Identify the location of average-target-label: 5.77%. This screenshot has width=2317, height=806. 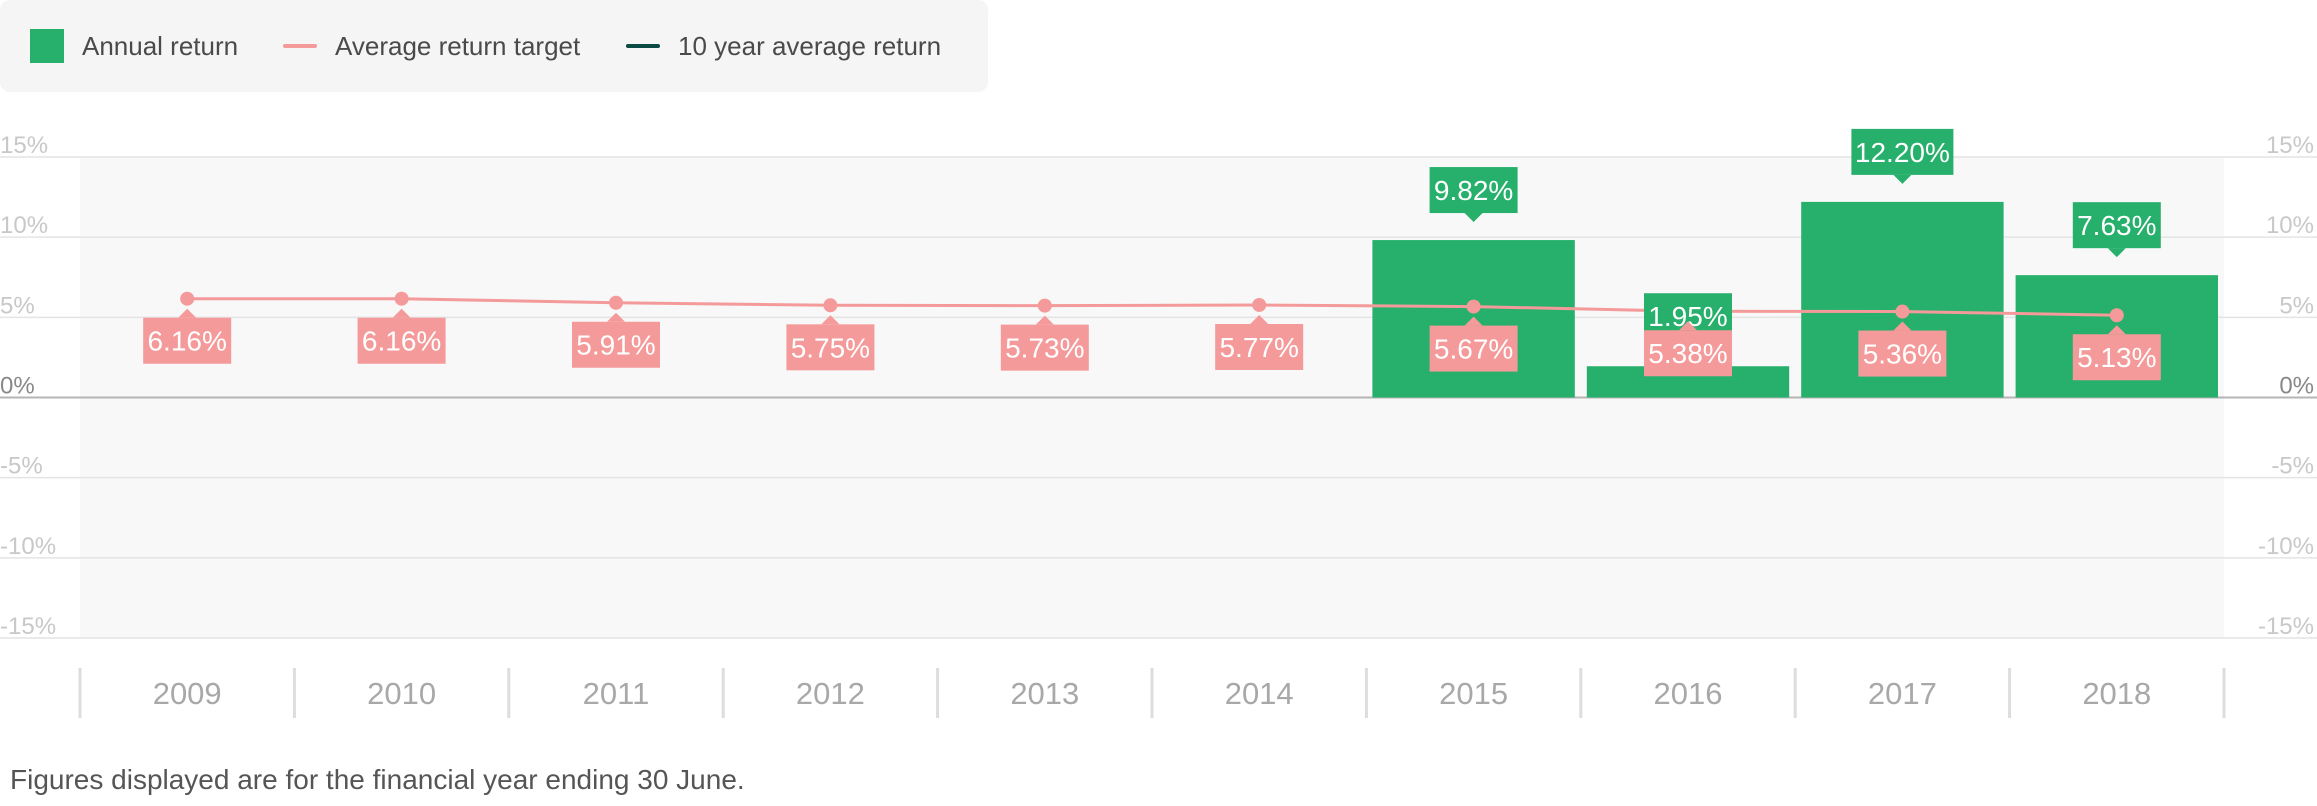
(1259, 342).